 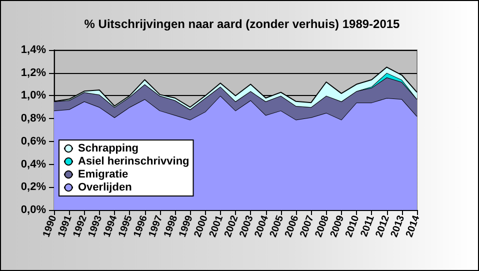 What do you see at coordinates (242, 24) in the screenshot?
I see `chart-title: % Uitschrijvingen naar aard (zonder verhuis) 1989-2015` at bounding box center [242, 24].